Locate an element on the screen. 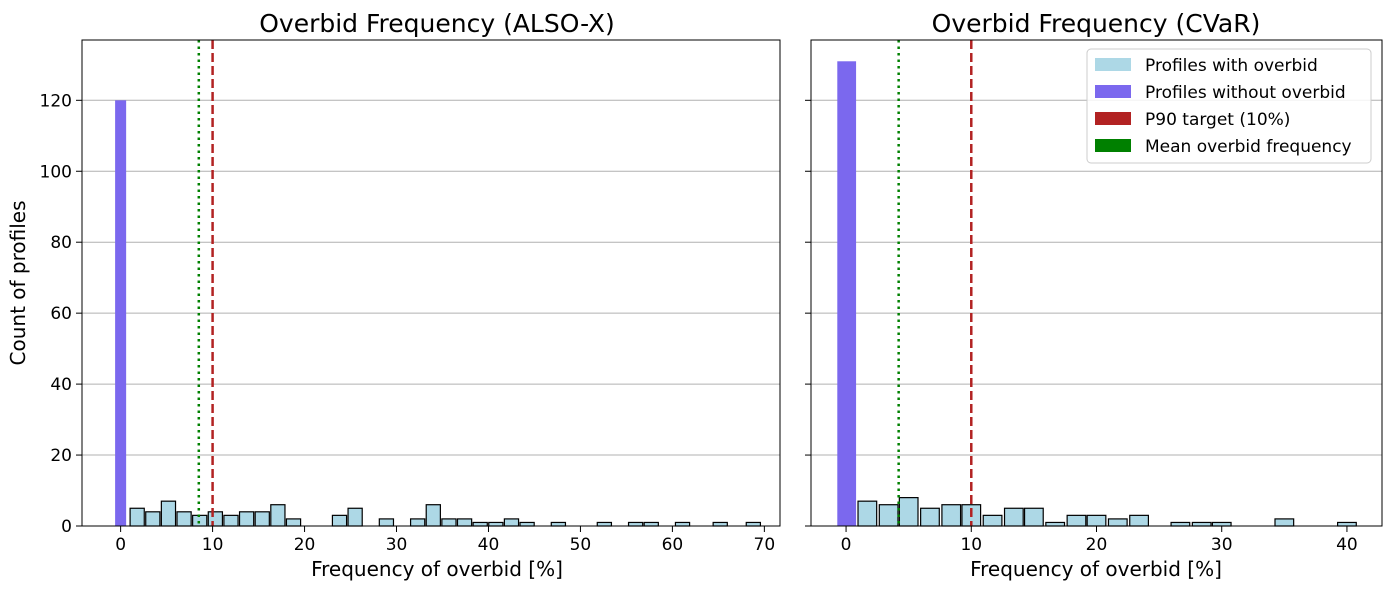 This screenshot has width=1390, height=590. x-tick-label: 70 is located at coordinates (765, 545).